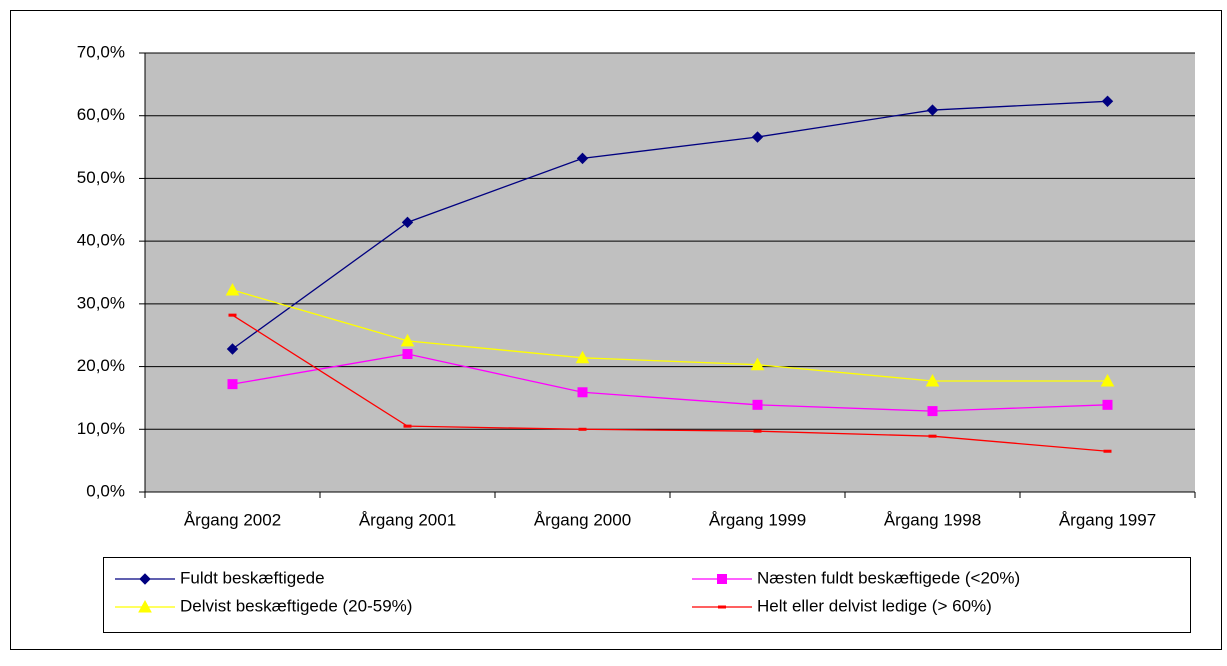 The image size is (1227, 666). Describe the element at coordinates (101, 240) in the screenshot. I see `y-tick-label: 40,0%` at that location.